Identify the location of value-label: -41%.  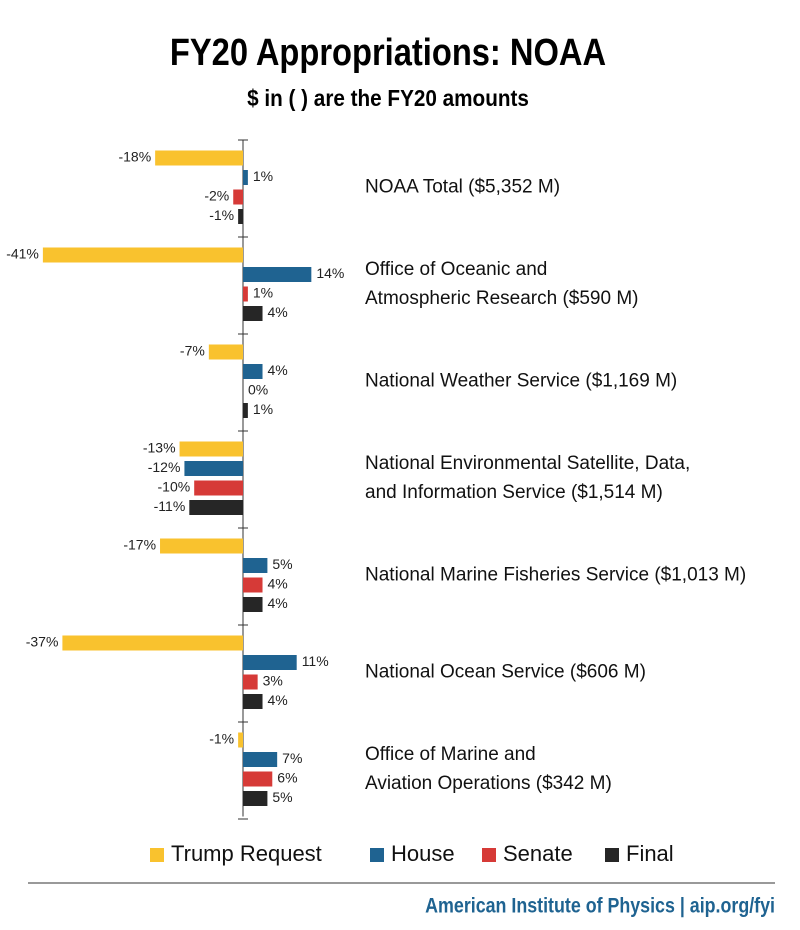
(22, 254).